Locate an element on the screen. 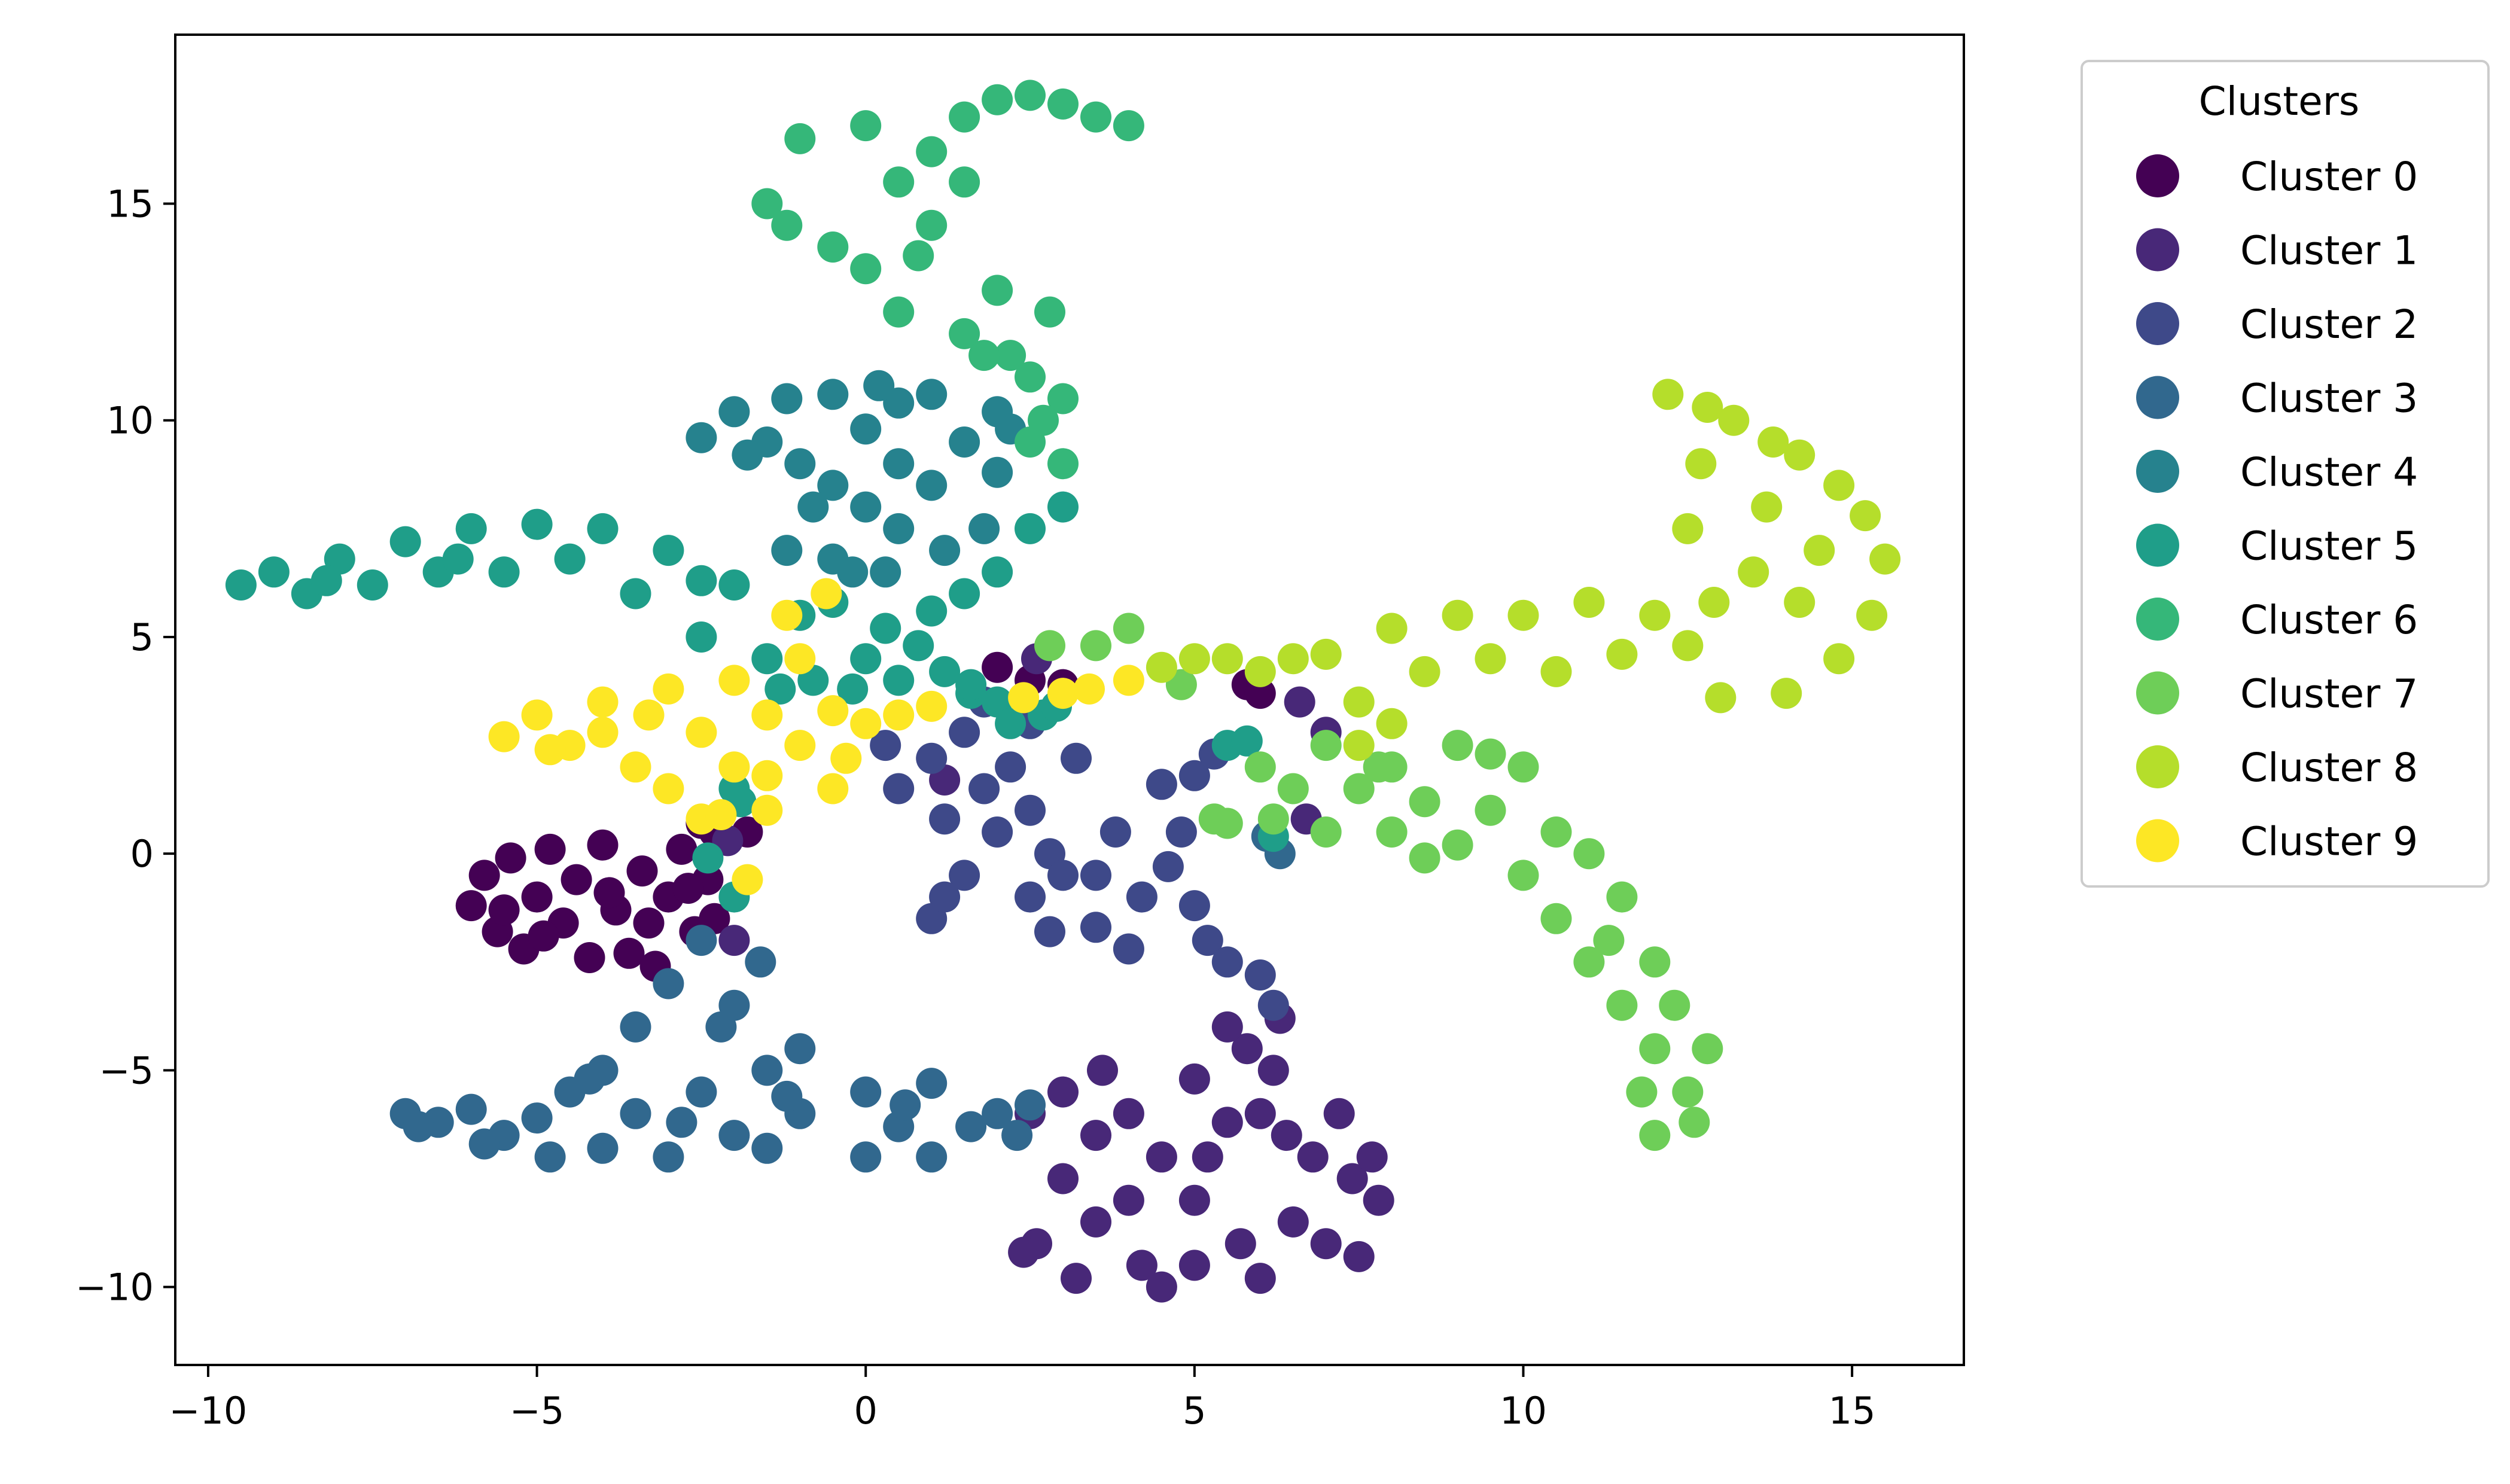 The width and height of the screenshot is (2510, 1484). legend-label-cluster-7: Cluster 7 is located at coordinates (2329, 694).